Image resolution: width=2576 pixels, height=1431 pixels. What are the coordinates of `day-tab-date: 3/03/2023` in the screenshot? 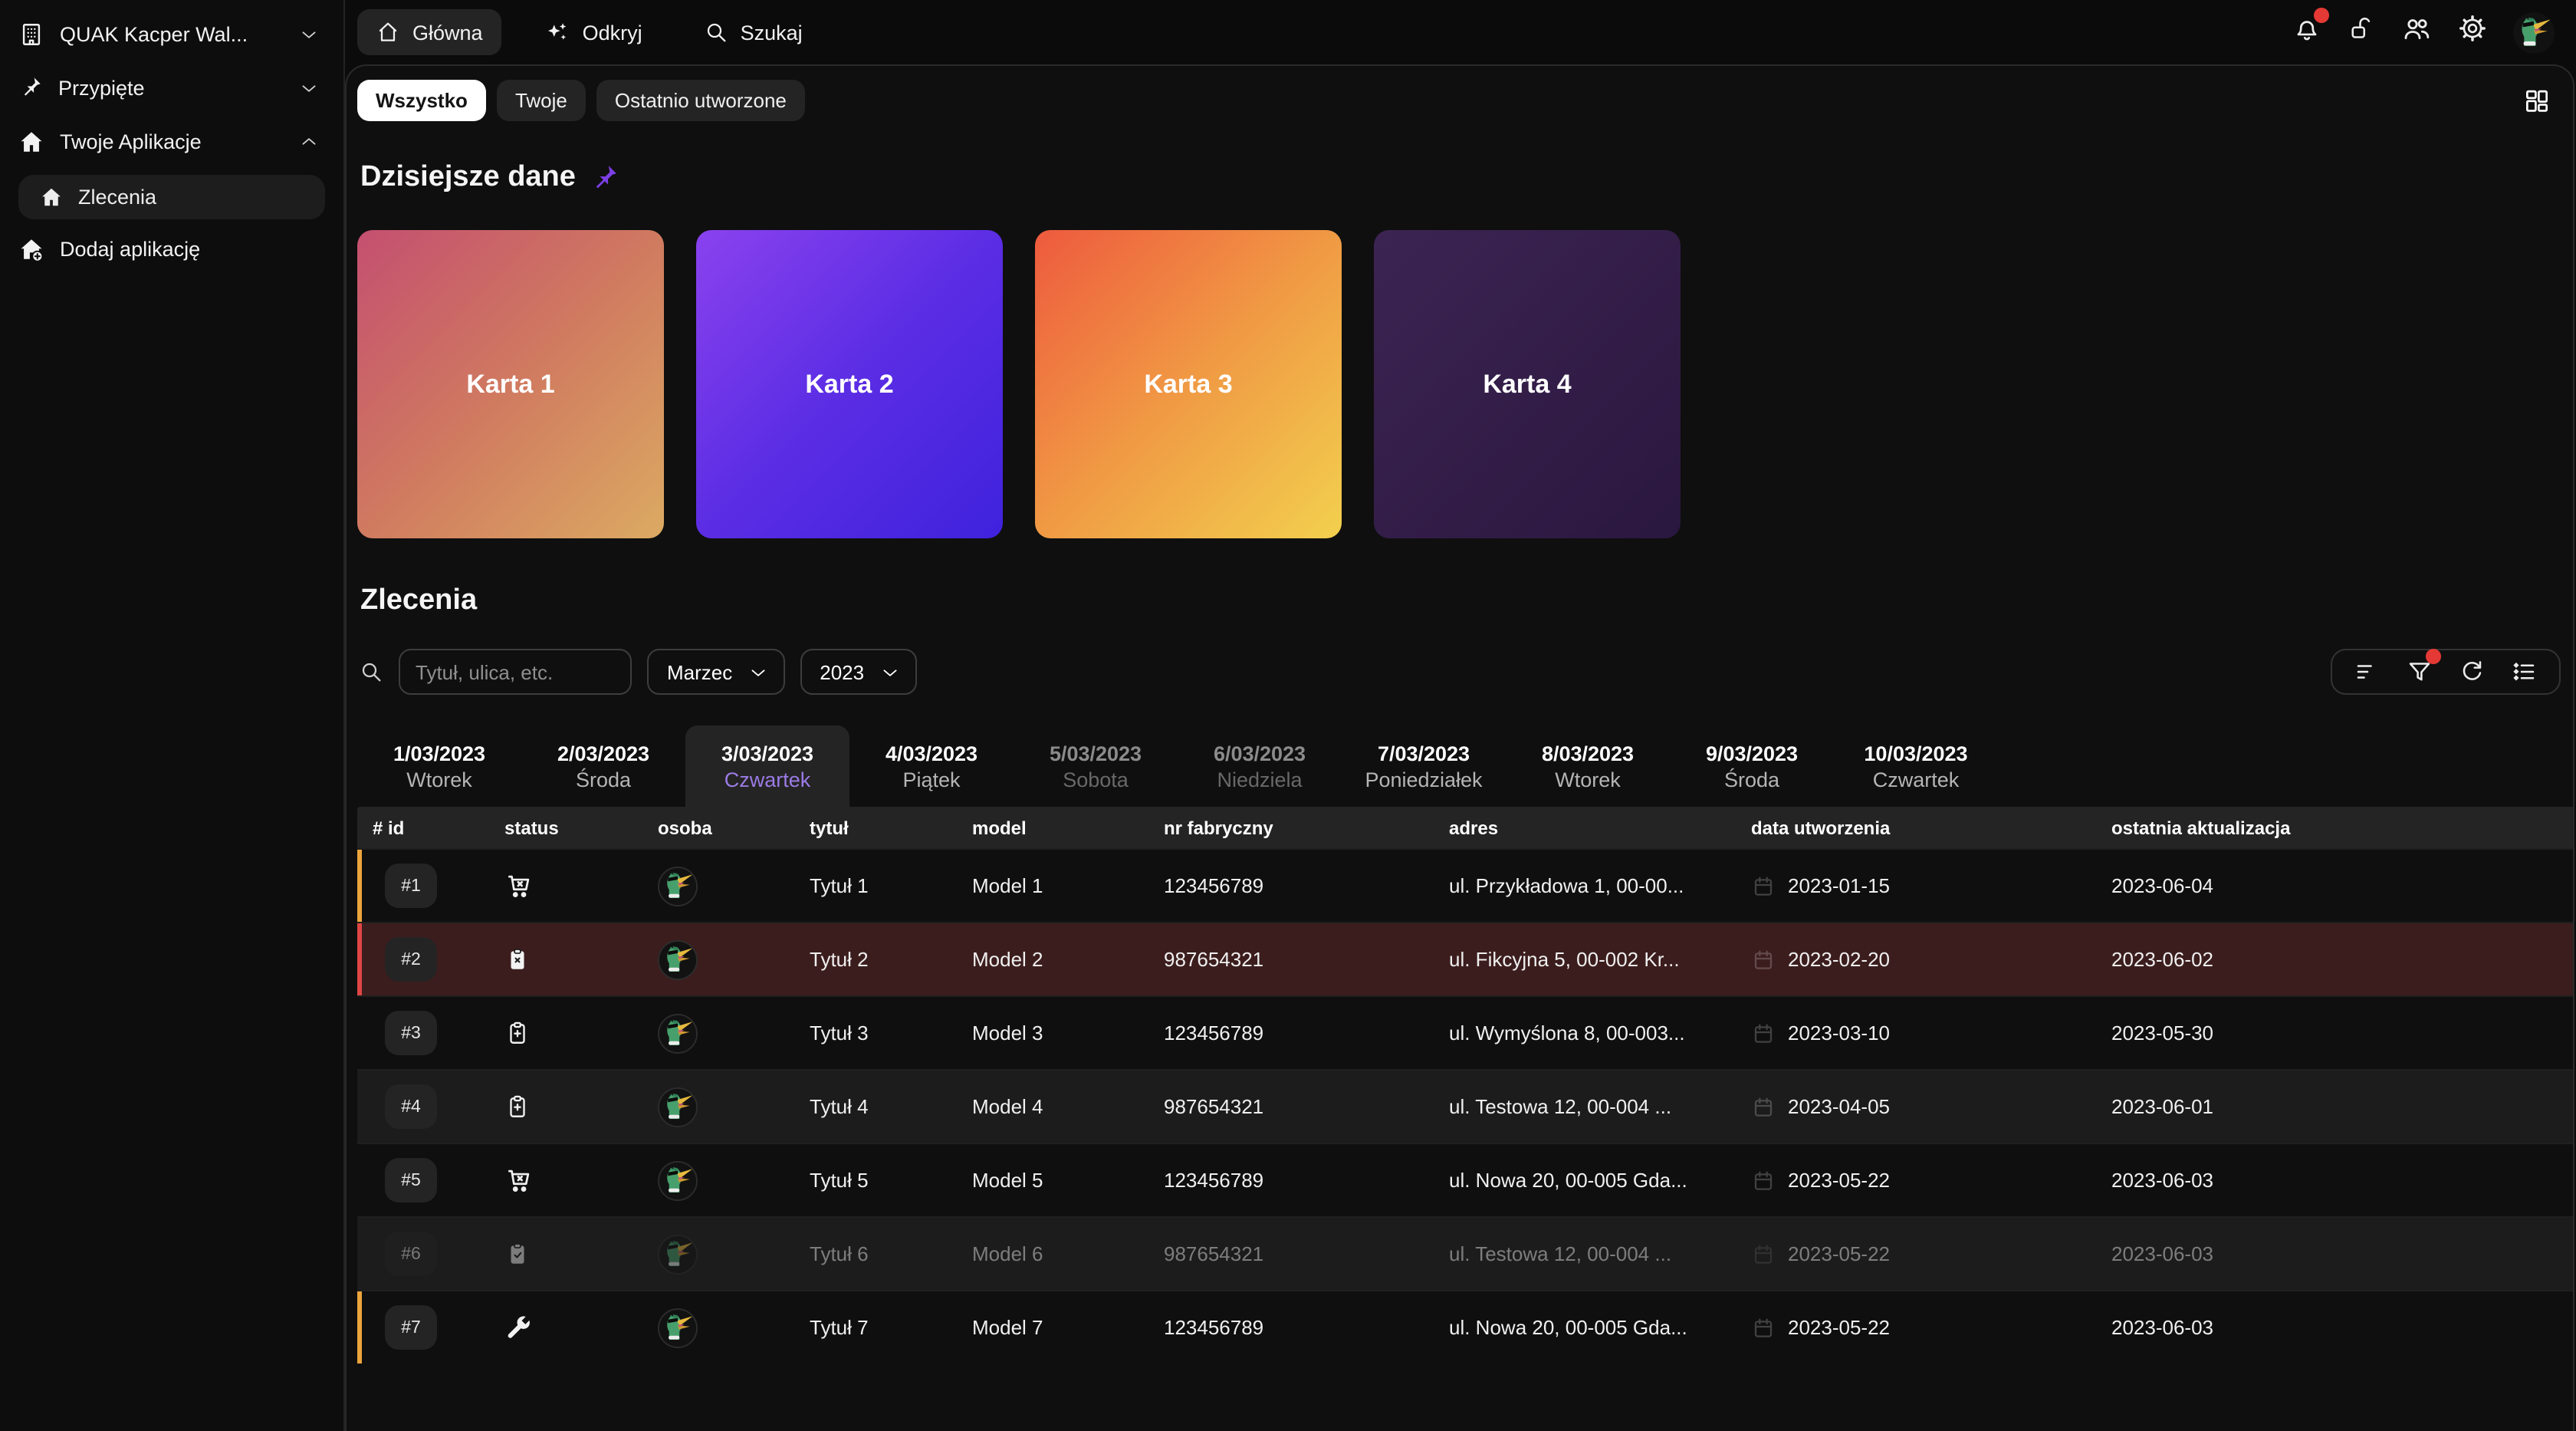 It's located at (767, 754).